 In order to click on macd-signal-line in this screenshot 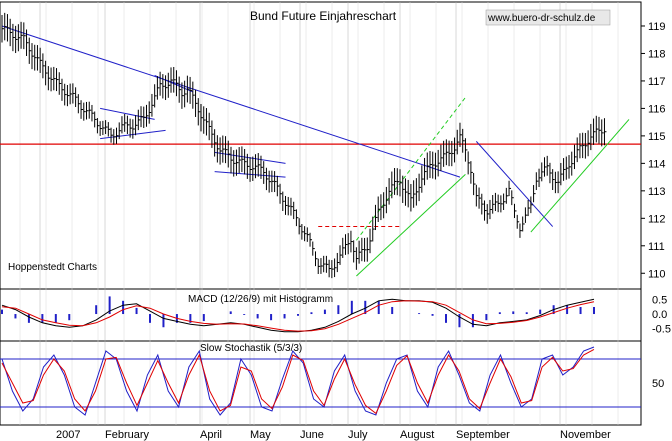, I will do `click(298, 316)`.